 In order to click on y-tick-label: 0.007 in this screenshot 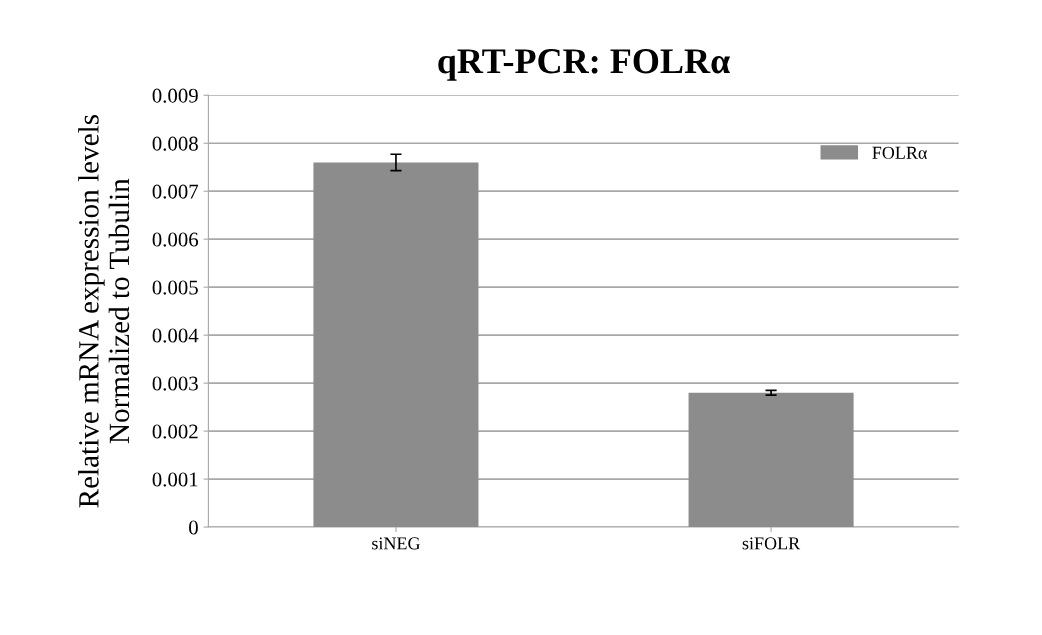, I will do `click(175, 191)`.